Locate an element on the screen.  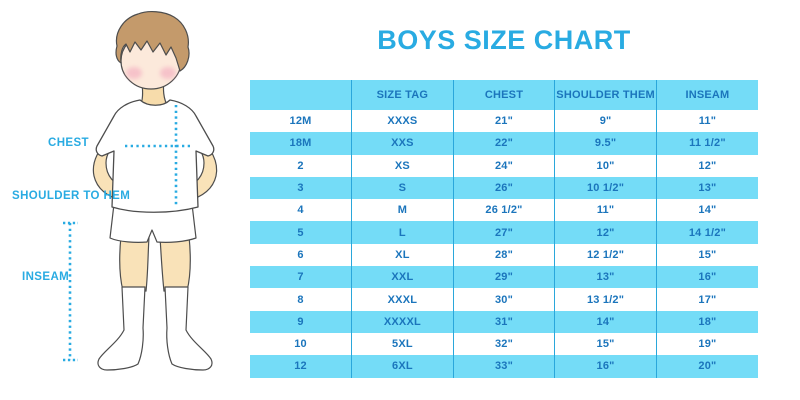
table-row: 5 L 27" 12" 14 1/2" is located at coordinates (504, 232).